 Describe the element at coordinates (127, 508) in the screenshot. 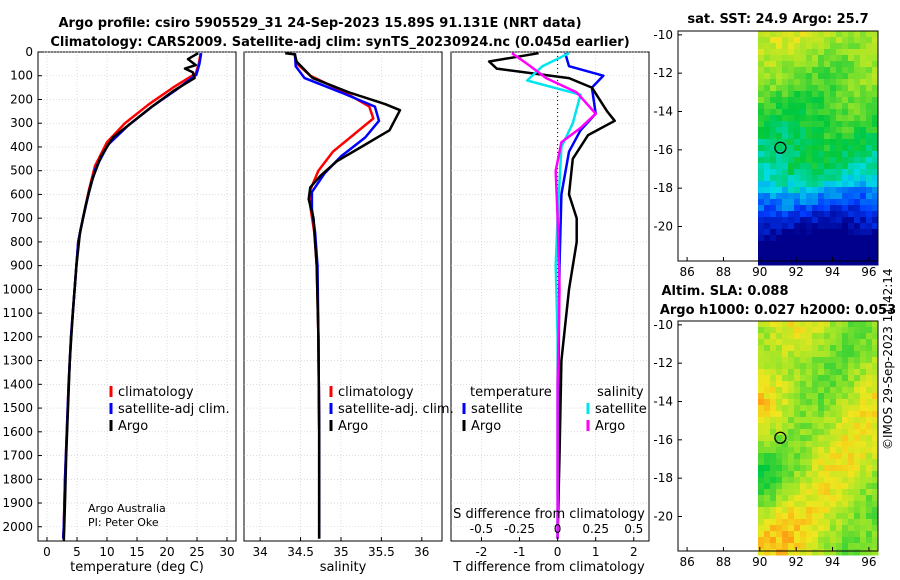

I see `credit-line1: Argo Australia` at that location.